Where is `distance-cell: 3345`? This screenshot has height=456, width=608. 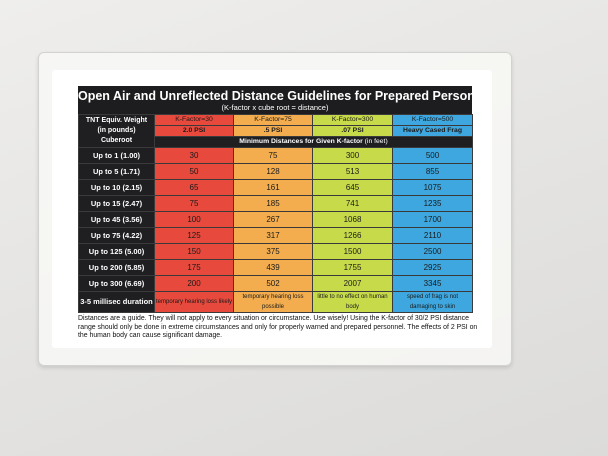 distance-cell: 3345 is located at coordinates (432, 283).